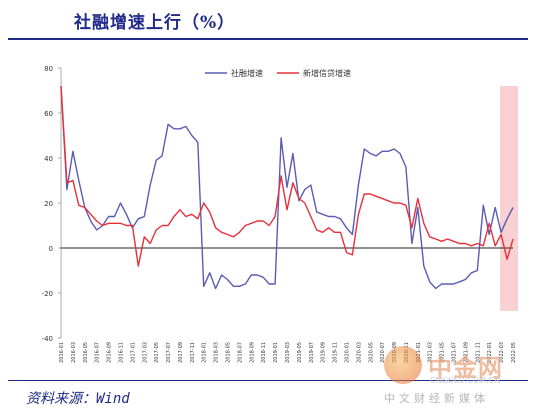 The height and width of the screenshot is (415, 537). What do you see at coordinates (78, 399) in the screenshot?
I see `source-note: 资料来源：Wind` at bounding box center [78, 399].